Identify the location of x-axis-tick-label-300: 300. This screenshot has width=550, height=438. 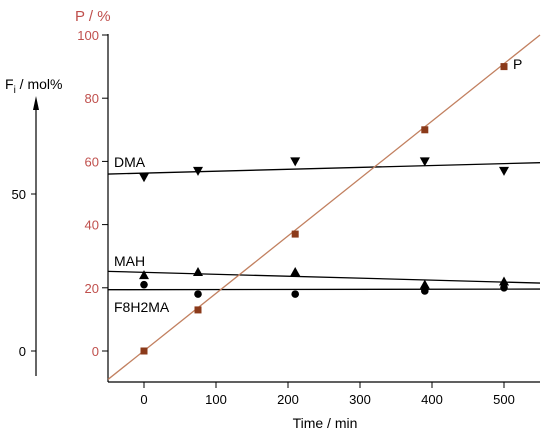
(360, 399).